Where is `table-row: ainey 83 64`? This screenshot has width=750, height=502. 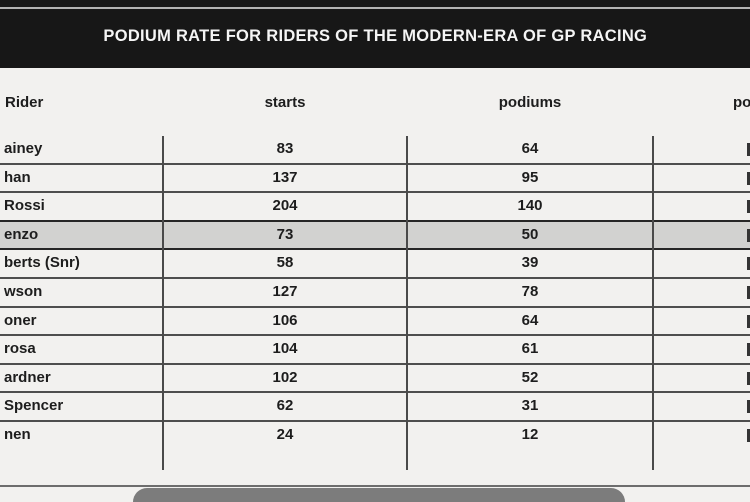
table-row: ainey 83 64 is located at coordinates (375, 150).